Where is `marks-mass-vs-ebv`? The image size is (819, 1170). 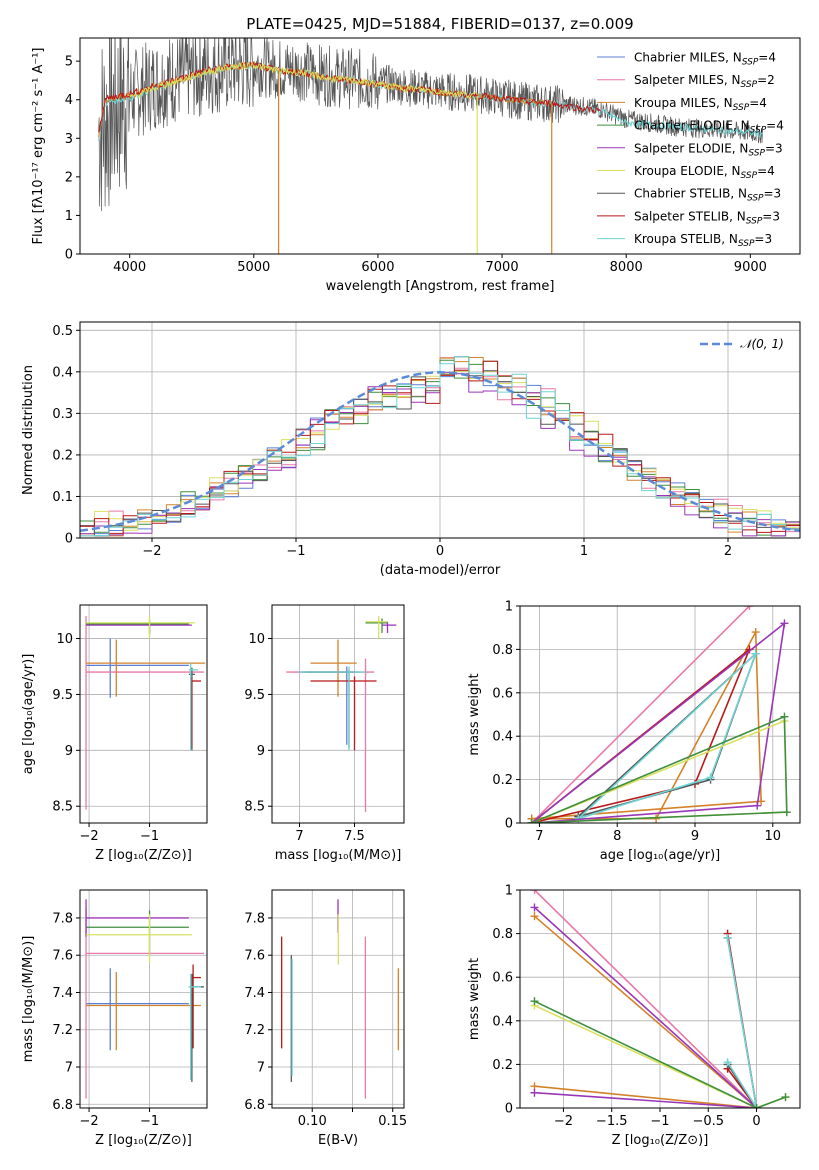
marks-mass-vs-ebv is located at coordinates (340, 999).